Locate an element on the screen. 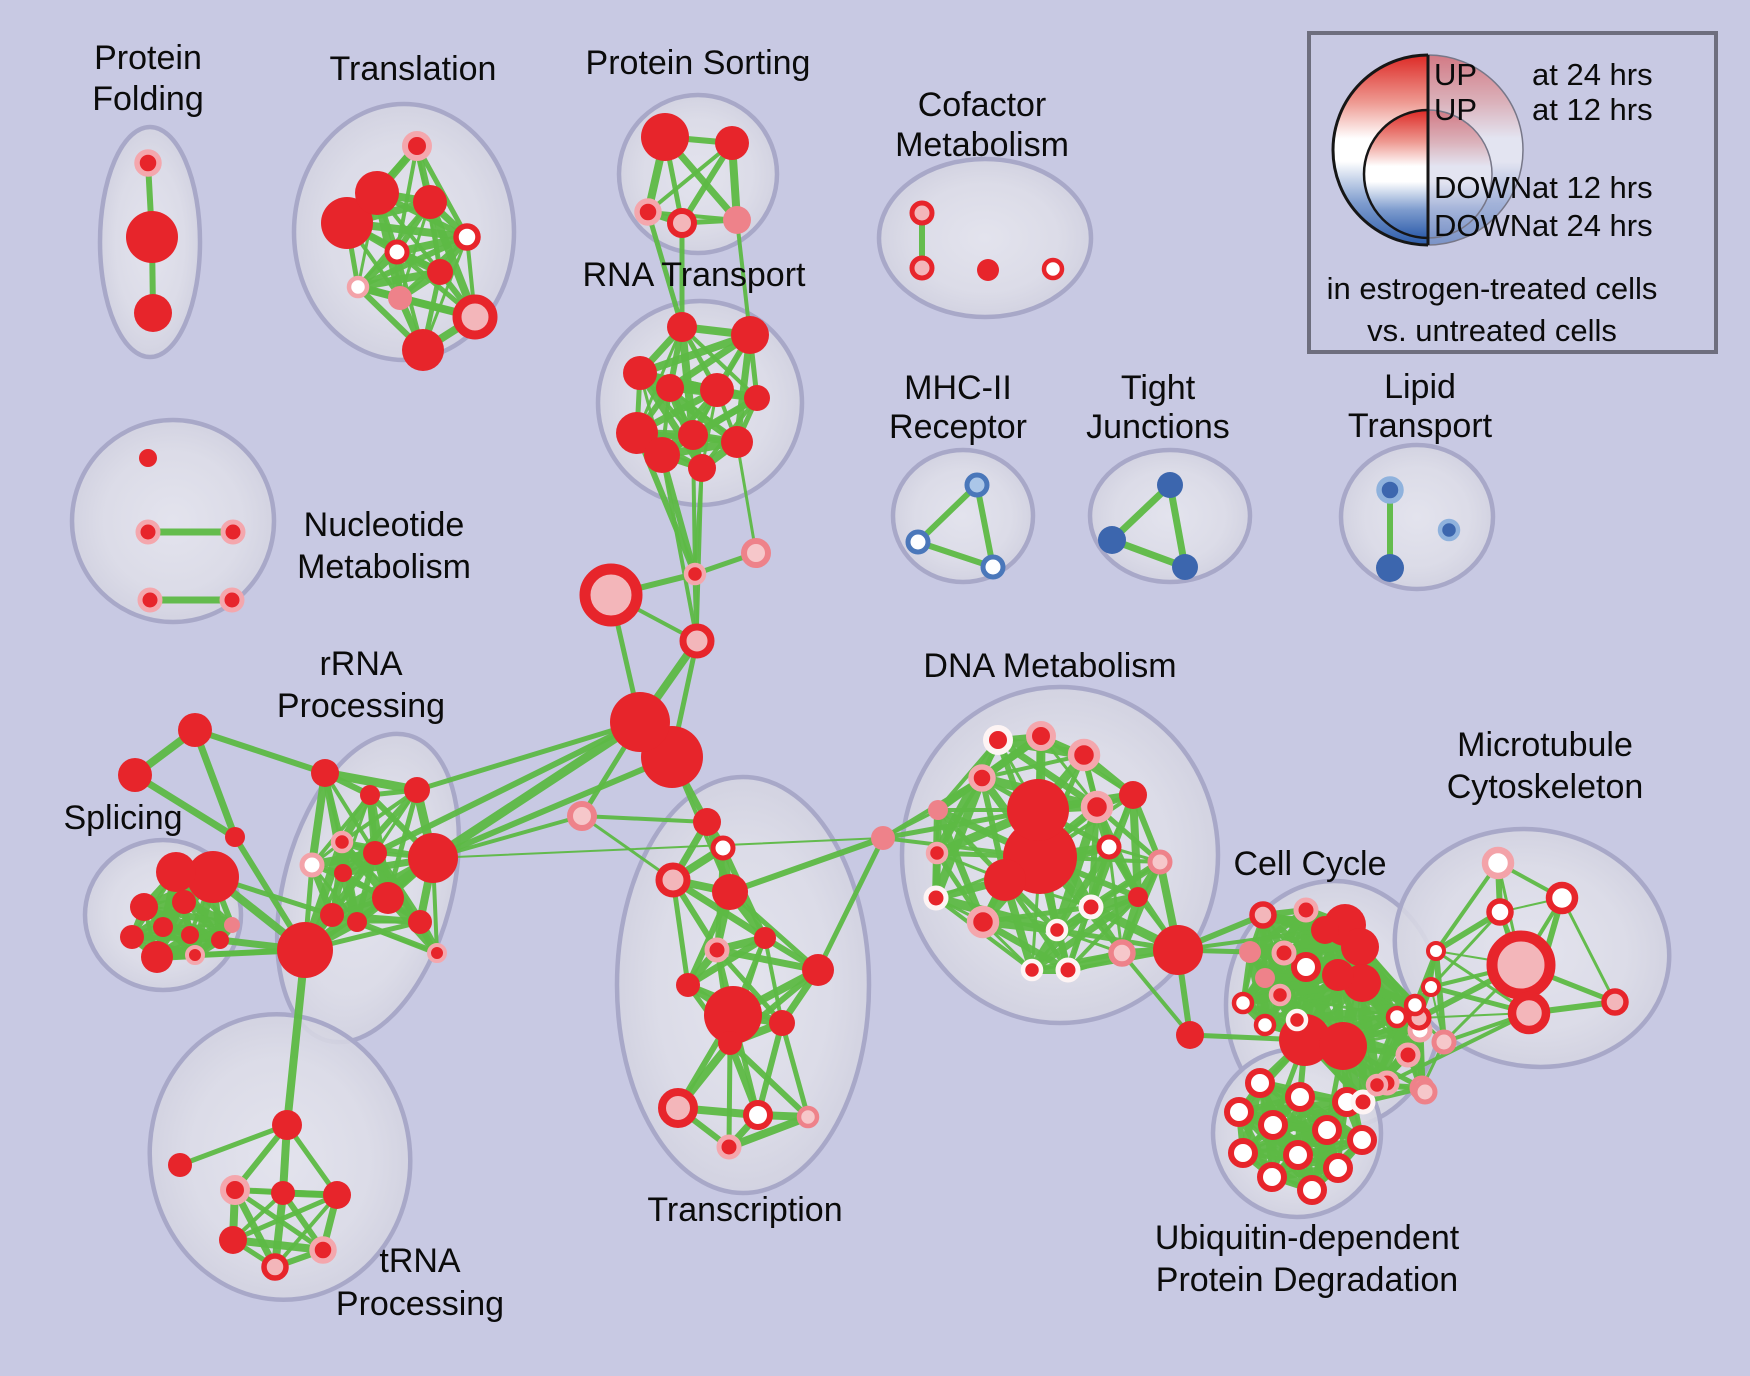 The width and height of the screenshot is (1750, 1376). node-tx15 is located at coordinates (729, 1147).